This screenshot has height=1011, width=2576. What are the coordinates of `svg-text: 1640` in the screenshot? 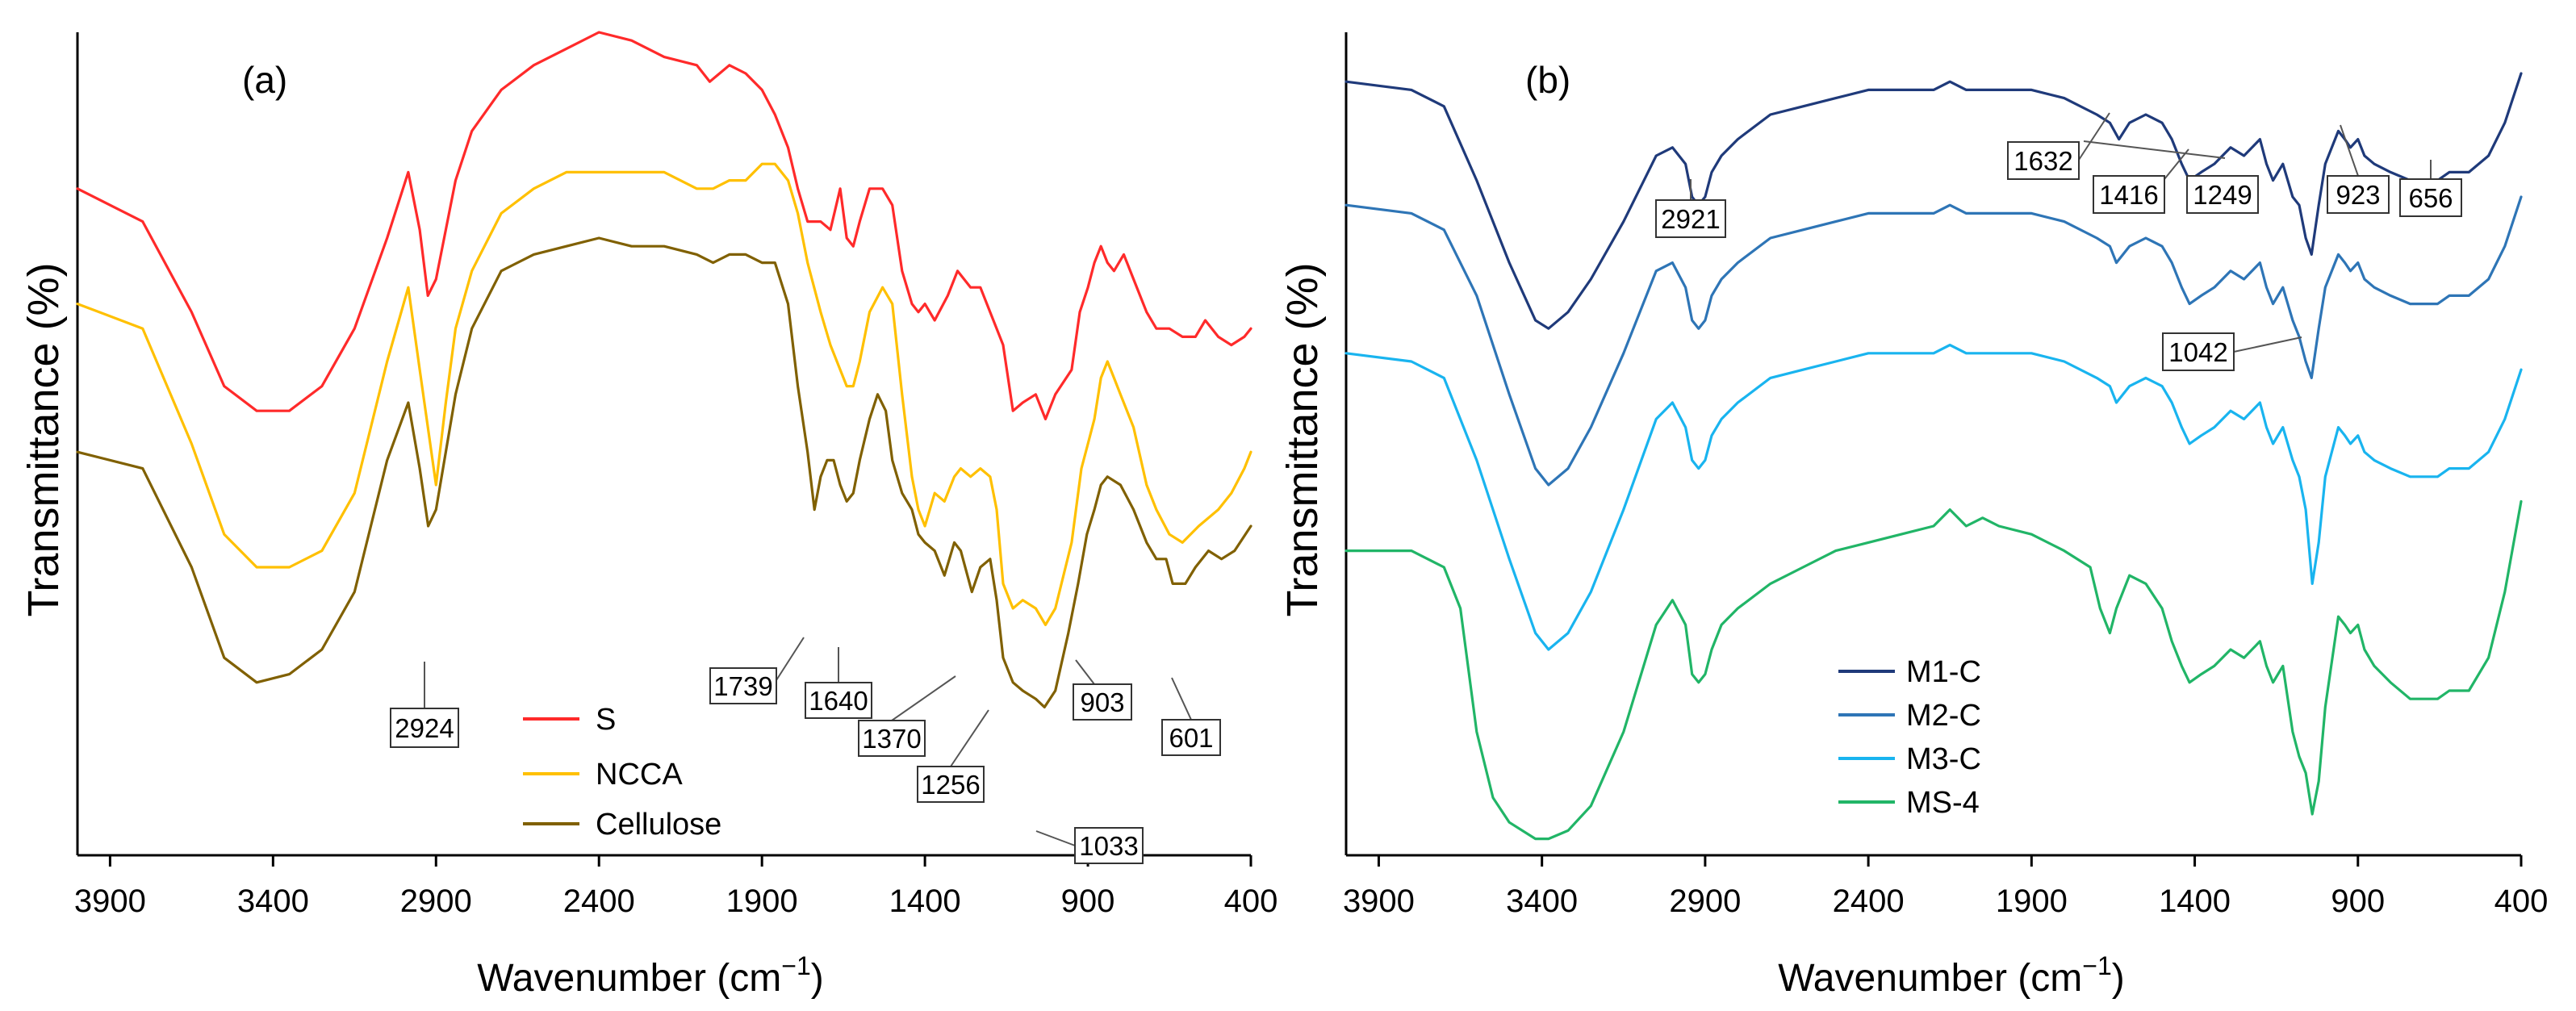 It's located at (838, 701).